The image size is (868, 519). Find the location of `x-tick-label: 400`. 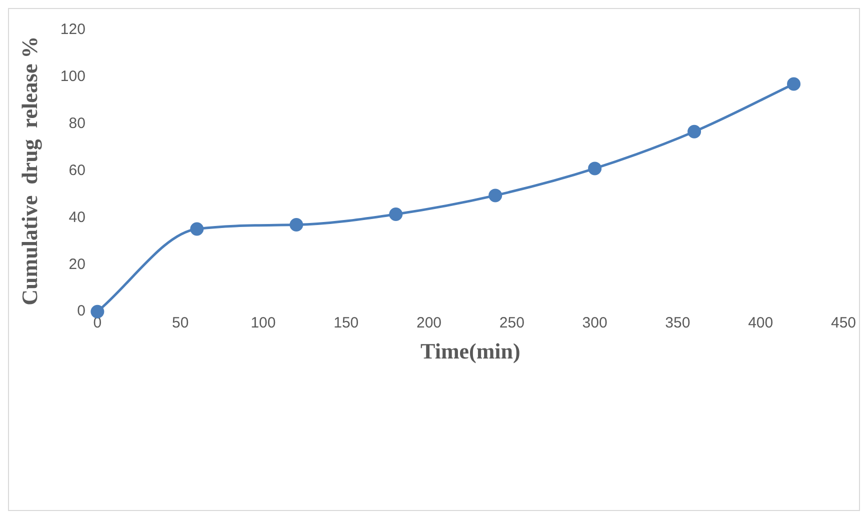

x-tick-label: 400 is located at coordinates (761, 323).